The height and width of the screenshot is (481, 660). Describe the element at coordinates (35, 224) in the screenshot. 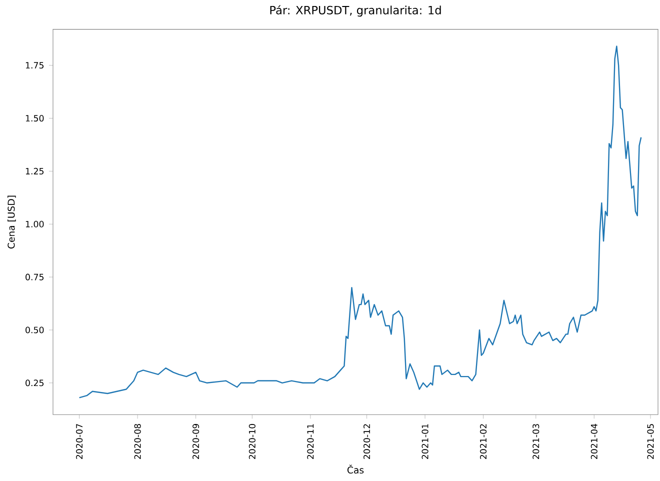

I see `y-tick-label: 1.00` at that location.